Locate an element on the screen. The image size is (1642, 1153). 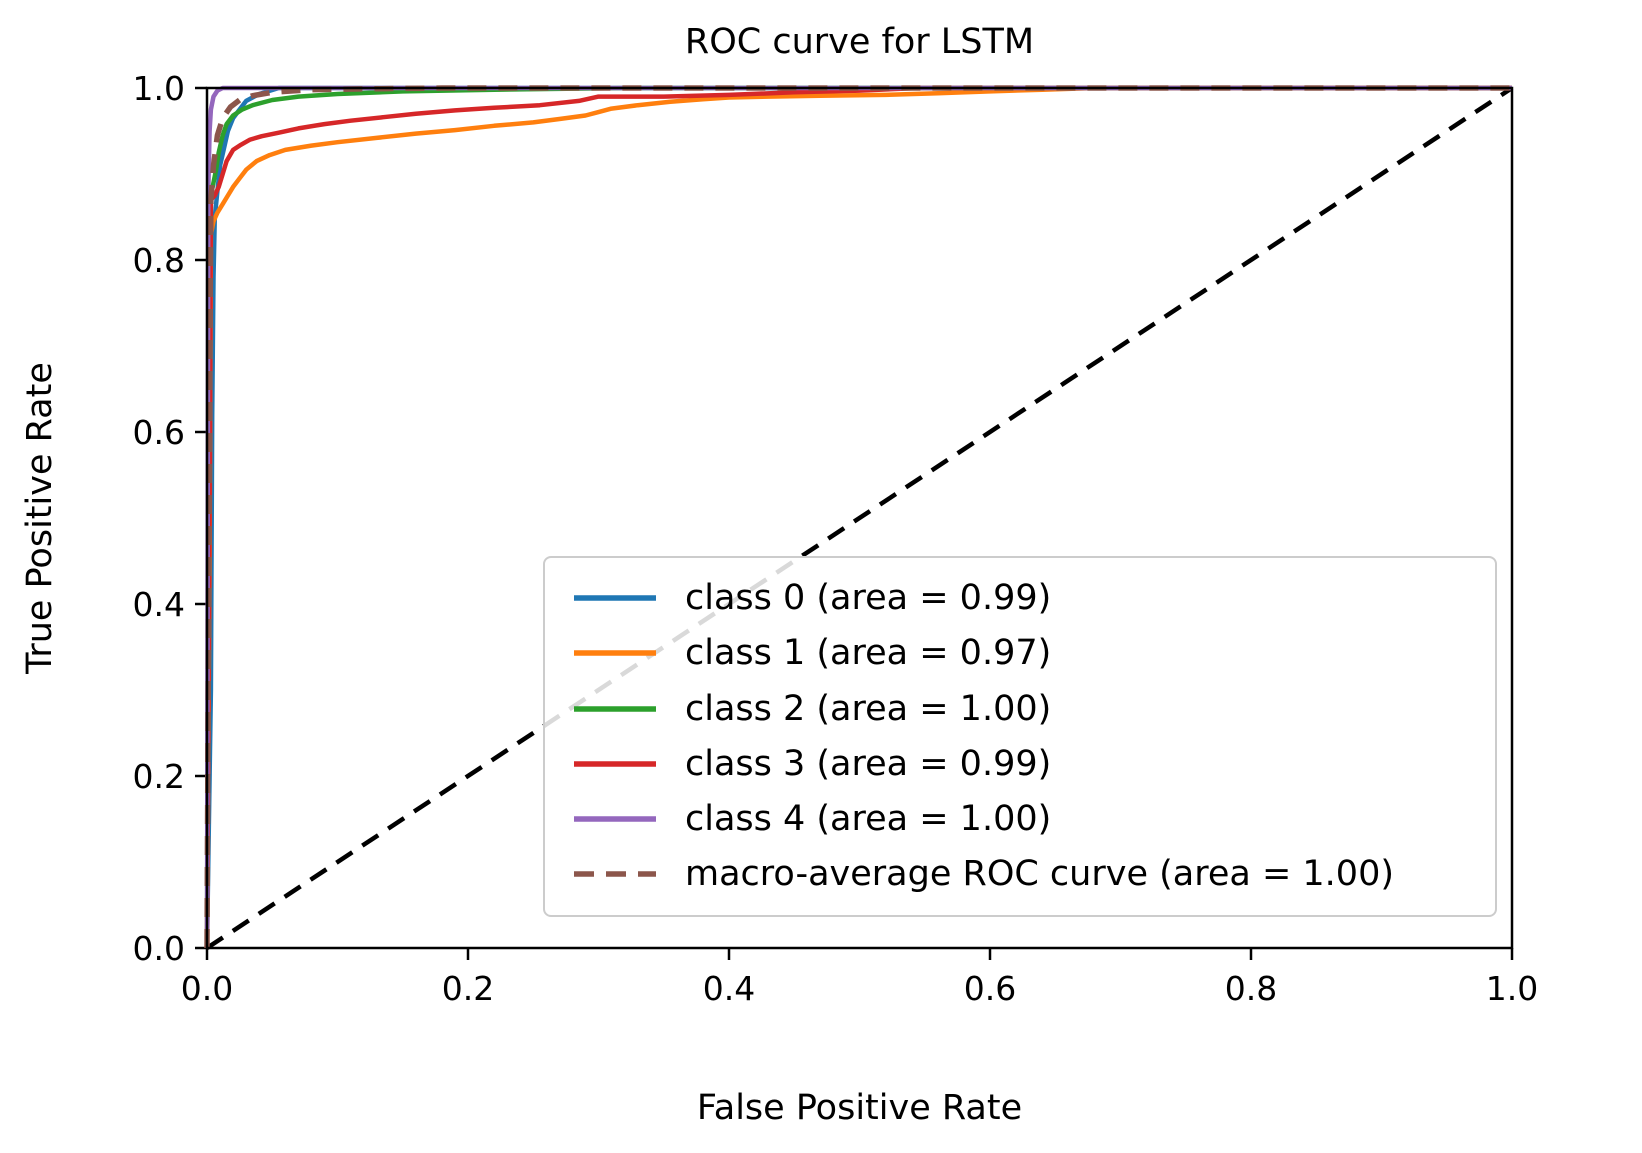
x-tick-label: 0.0 is located at coordinates (207, 988).